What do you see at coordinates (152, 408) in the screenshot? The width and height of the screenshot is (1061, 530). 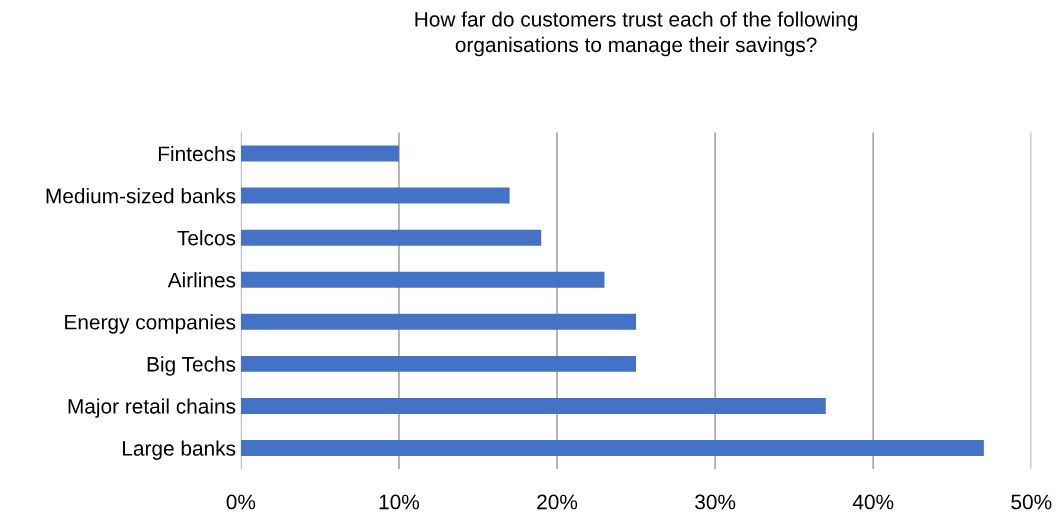 I see `y-tick-label: Major retail chains` at bounding box center [152, 408].